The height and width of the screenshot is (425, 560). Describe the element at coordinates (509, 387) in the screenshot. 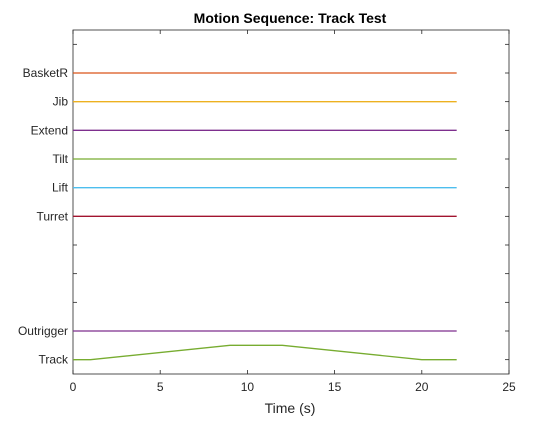

I see `x-tick-label: 25` at that location.